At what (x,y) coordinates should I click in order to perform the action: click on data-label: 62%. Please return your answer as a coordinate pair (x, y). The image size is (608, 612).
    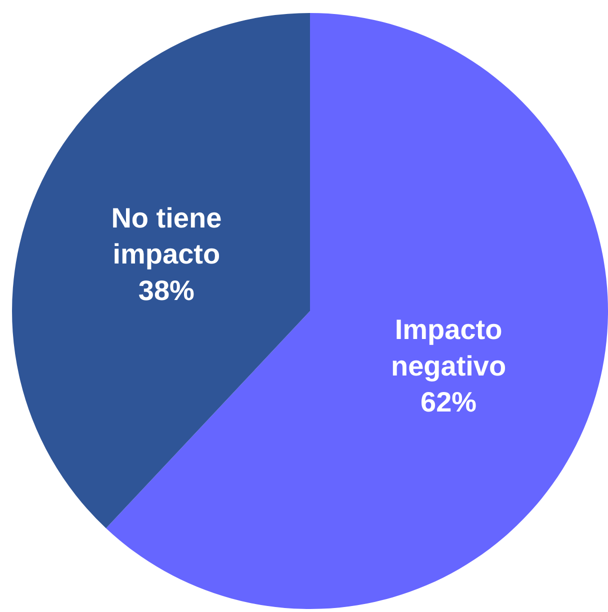
    Looking at the image, I should click on (448, 402).